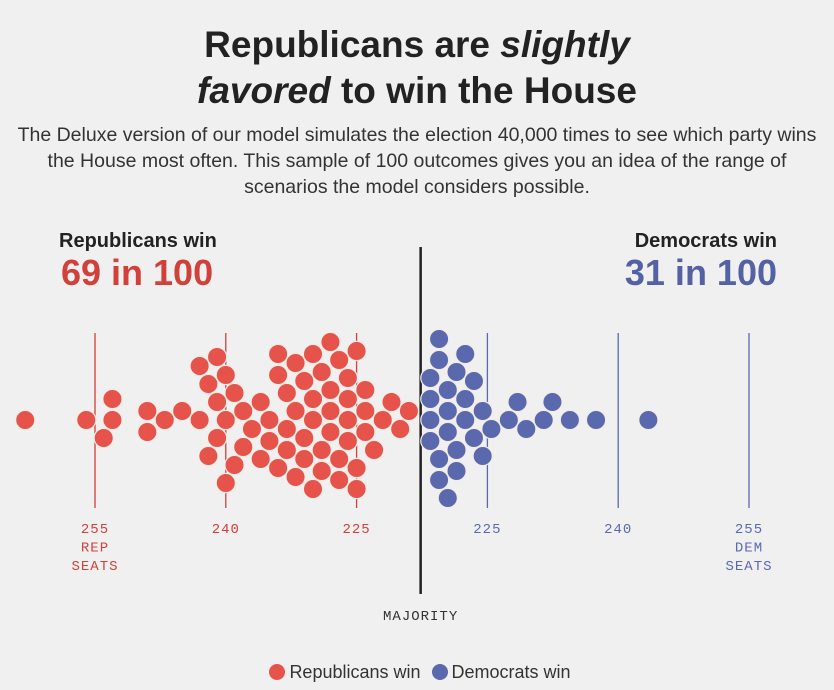 This screenshot has height=690, width=834. I want to click on legend-dem-dot, so click(439, 672).